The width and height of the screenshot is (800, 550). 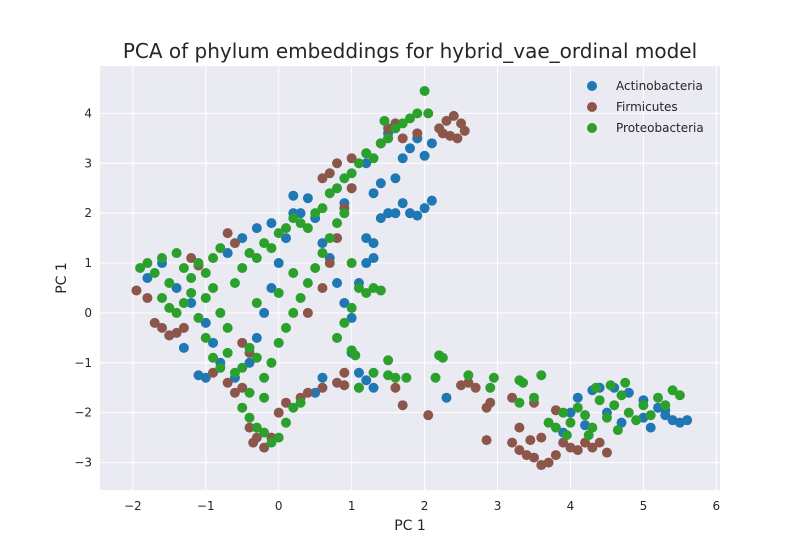 What do you see at coordinates (83, 287) in the screenshot?
I see `y-tick-labels: −3 −2 −1 0 1 2 3 4` at bounding box center [83, 287].